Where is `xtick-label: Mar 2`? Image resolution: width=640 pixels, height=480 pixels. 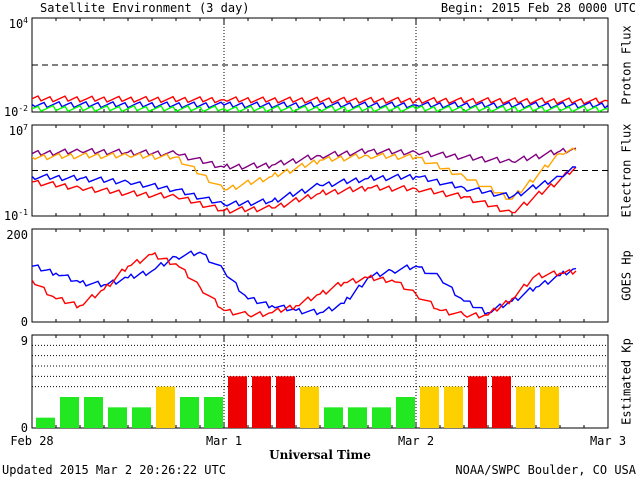 xtick-label: Mar 2 is located at coordinates (416, 441).